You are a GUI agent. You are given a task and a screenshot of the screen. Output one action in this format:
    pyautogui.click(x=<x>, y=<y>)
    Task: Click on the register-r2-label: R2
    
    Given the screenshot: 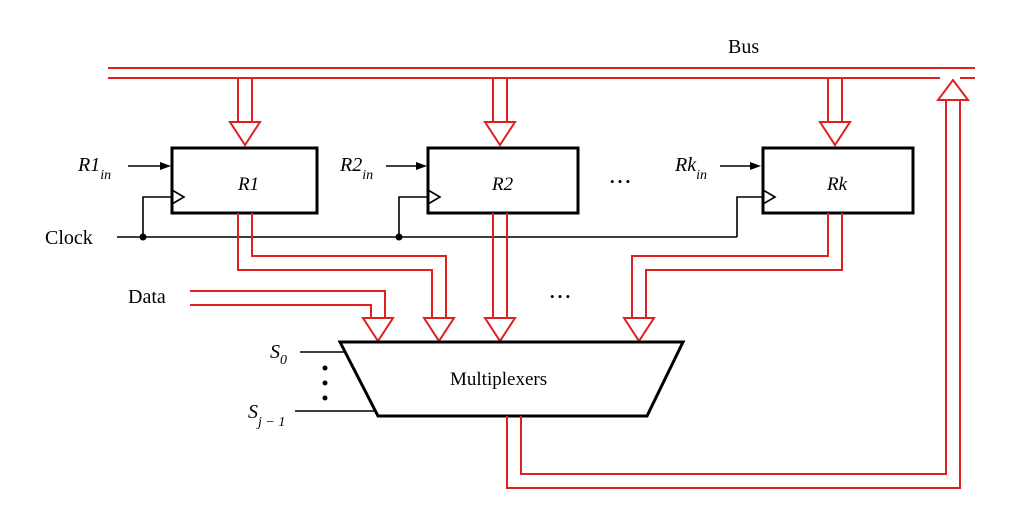 What is the action you would take?
    pyautogui.click(x=502, y=184)
    